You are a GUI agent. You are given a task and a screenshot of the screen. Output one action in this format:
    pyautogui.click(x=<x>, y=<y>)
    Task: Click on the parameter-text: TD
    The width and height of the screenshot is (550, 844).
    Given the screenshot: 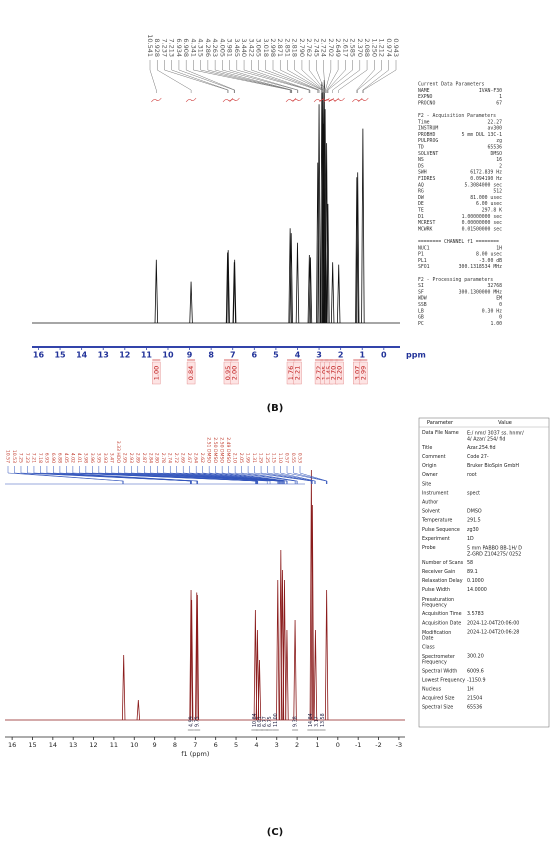 What is the action you would take?
    pyautogui.click(x=421, y=148)
    